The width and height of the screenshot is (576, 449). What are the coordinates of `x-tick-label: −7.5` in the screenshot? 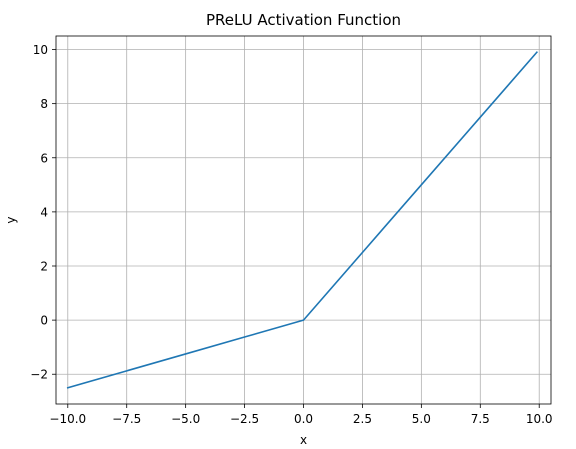 It's located at (126, 419).